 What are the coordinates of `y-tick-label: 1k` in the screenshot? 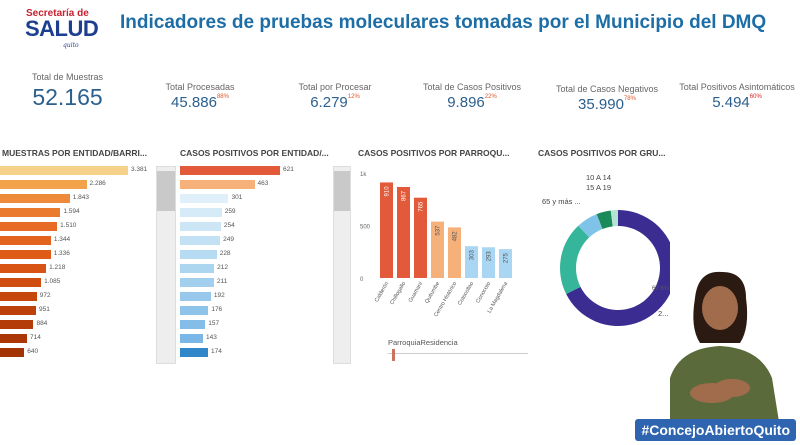 It's located at (363, 175).